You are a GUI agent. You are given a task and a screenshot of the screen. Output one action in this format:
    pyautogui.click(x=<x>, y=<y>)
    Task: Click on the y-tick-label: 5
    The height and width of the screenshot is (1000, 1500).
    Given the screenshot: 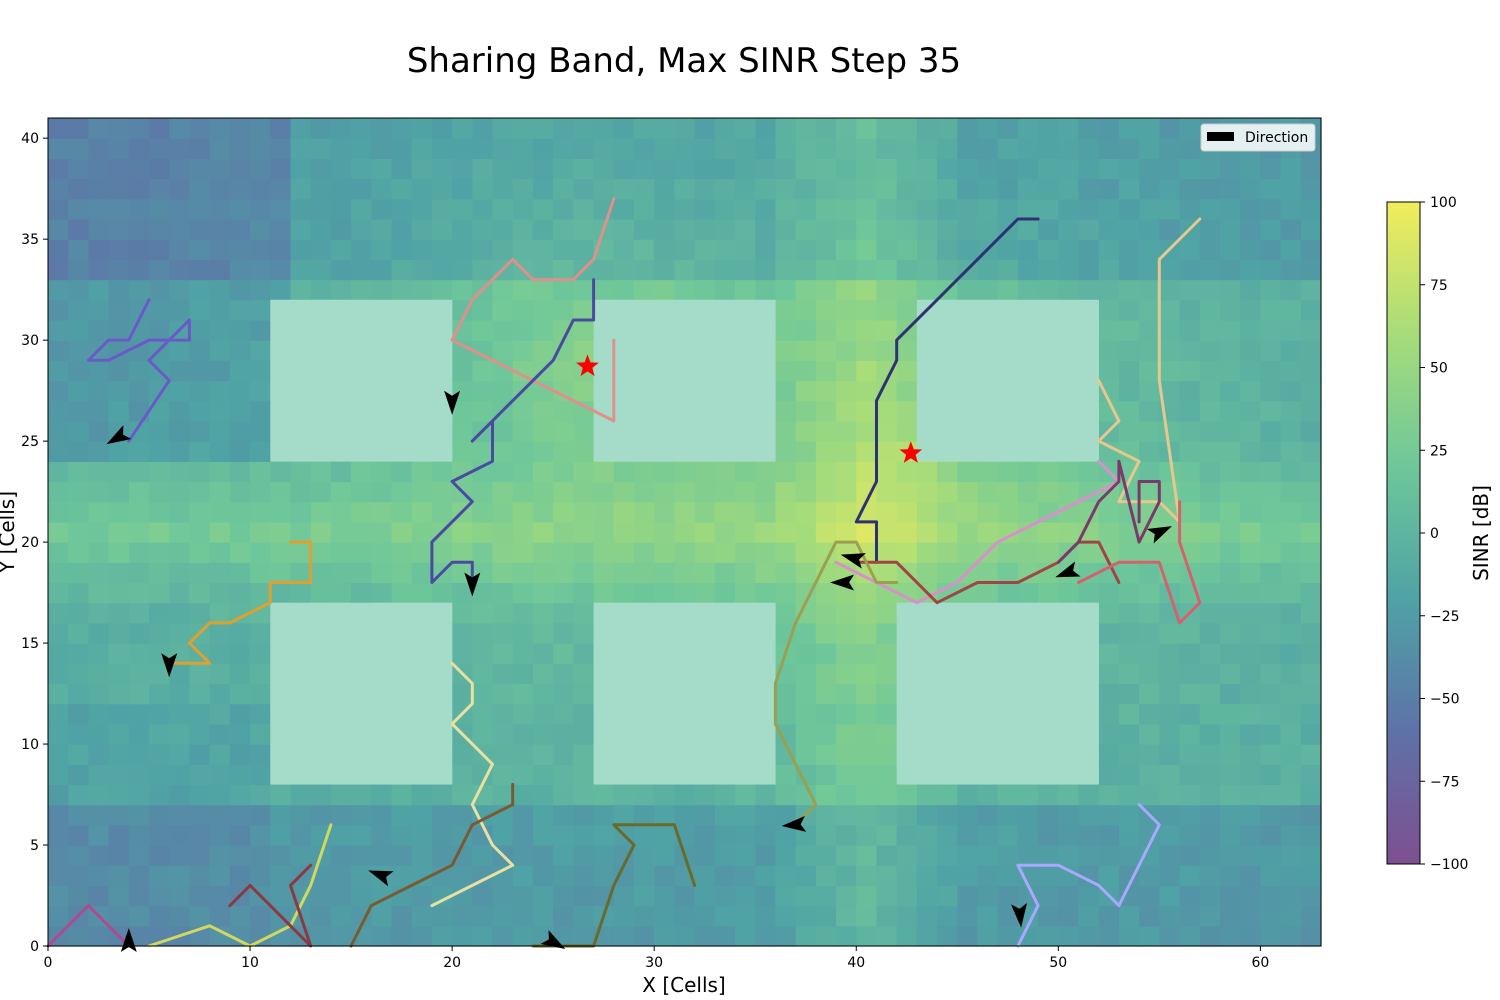 What is the action you would take?
    pyautogui.click(x=34, y=846)
    